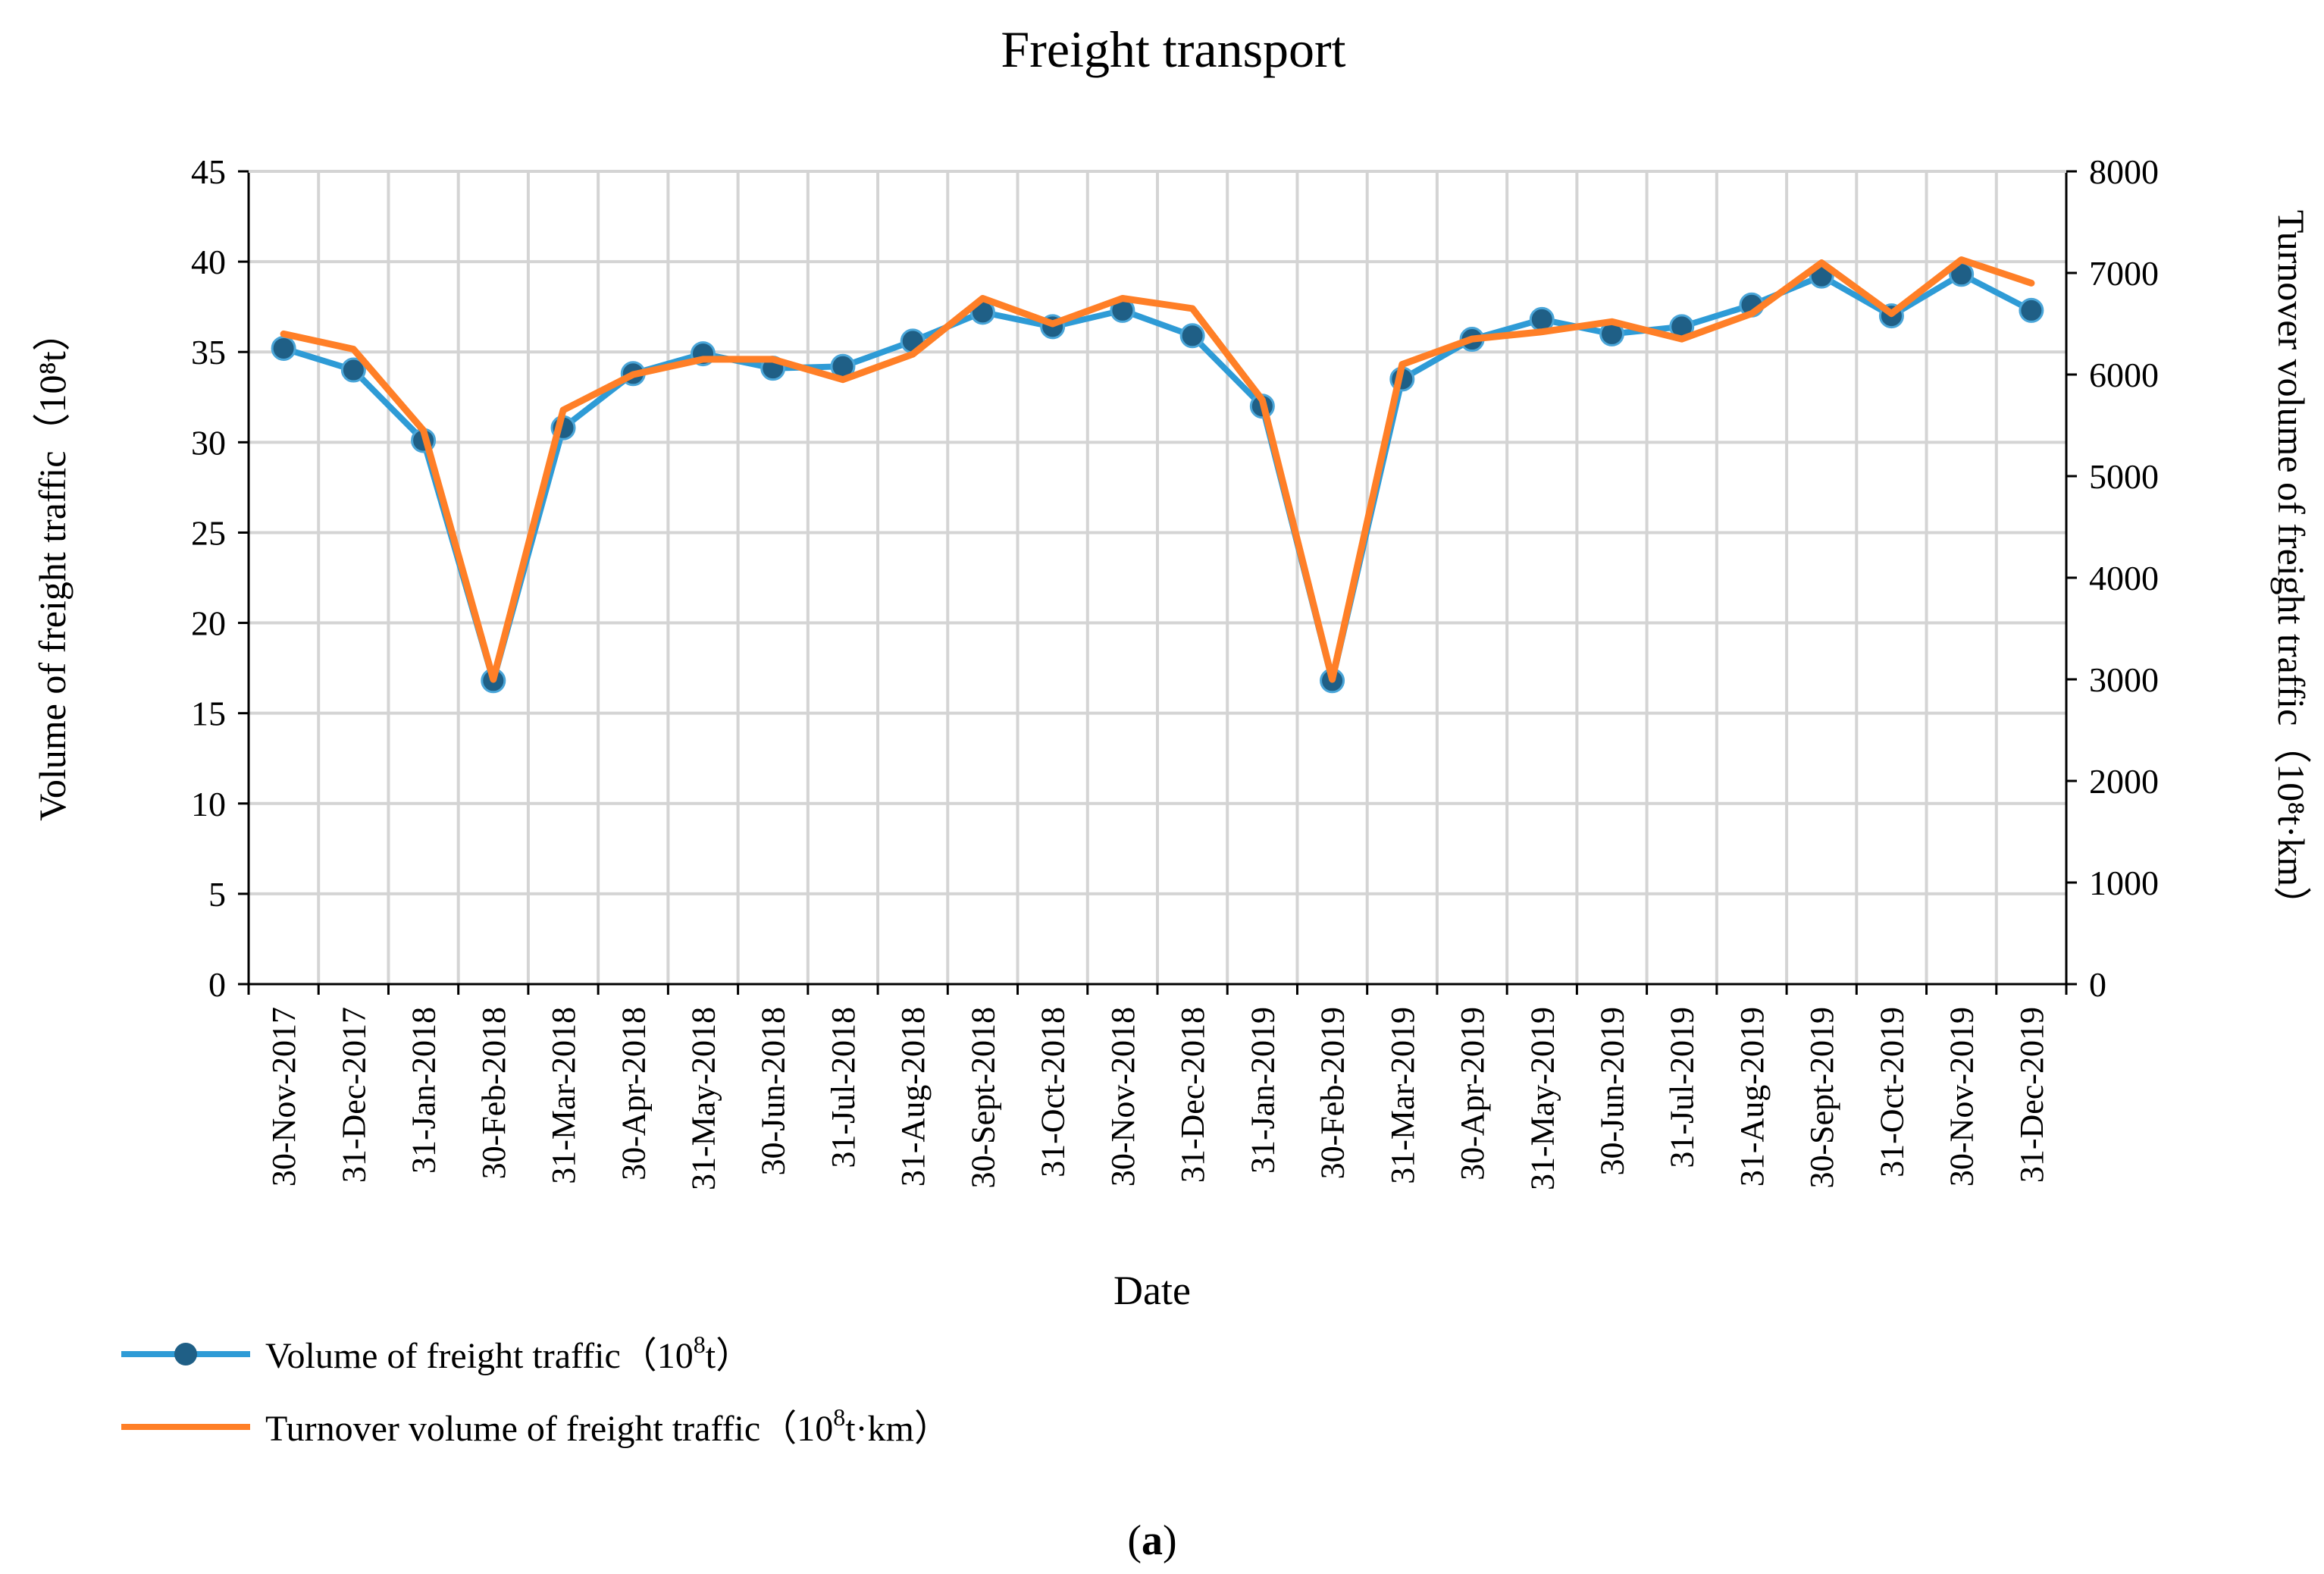 Image resolution: width=2324 pixels, height=1574 pixels. What do you see at coordinates (217, 895) in the screenshot?
I see `y-left-tick-label: 5` at bounding box center [217, 895].